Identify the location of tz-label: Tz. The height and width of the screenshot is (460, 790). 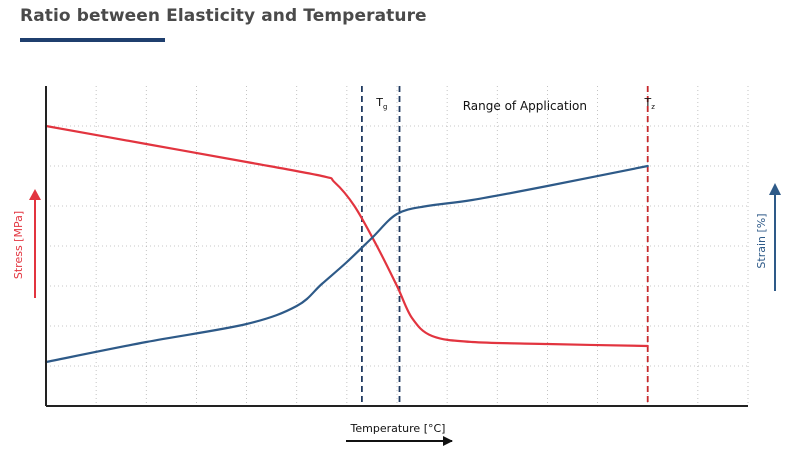
(650, 103).